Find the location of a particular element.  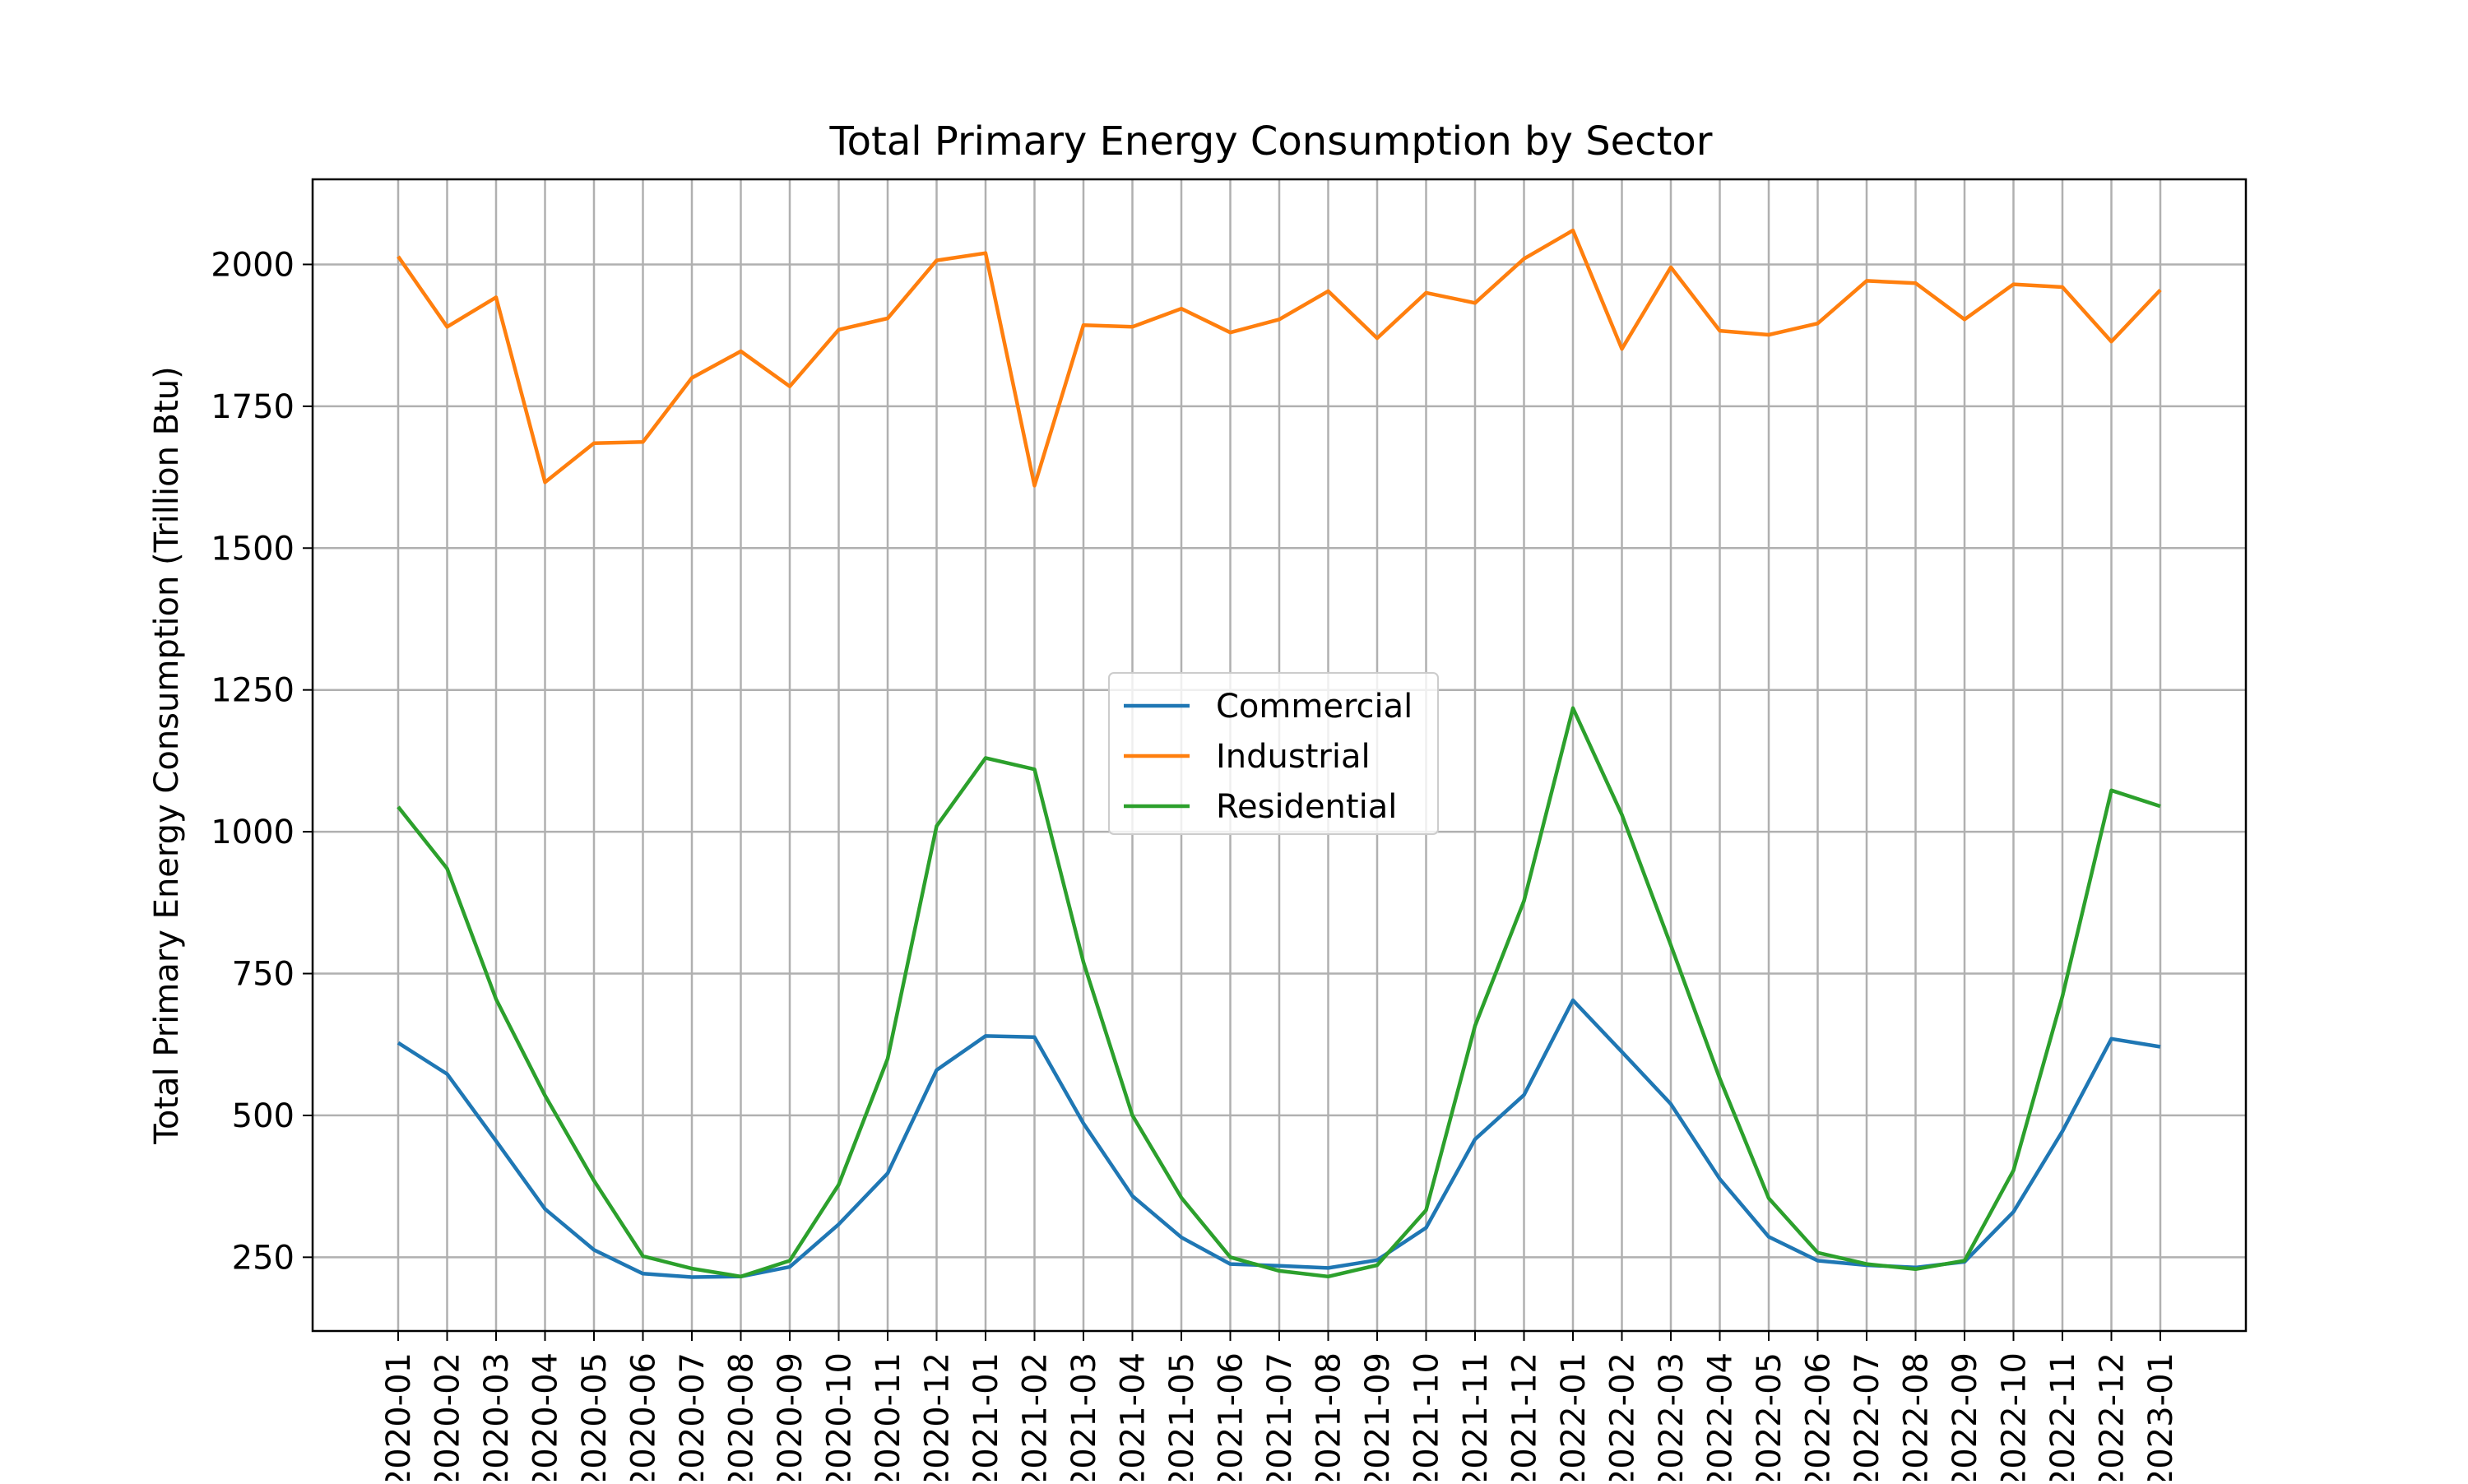

x-tick-label: 2020-04 is located at coordinates (546, 1416).